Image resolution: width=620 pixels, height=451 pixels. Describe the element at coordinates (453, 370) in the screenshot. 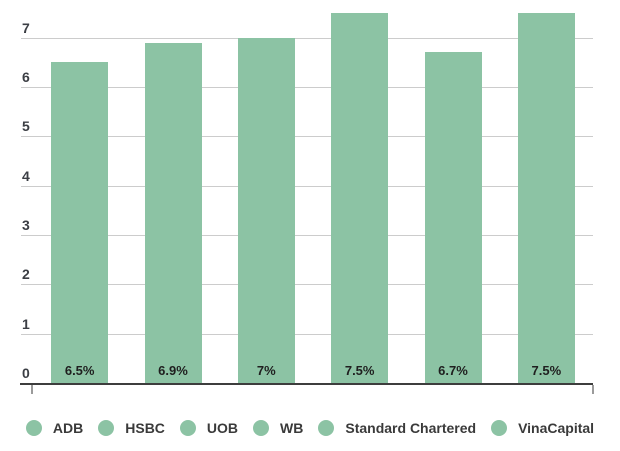

I see `bar-value-label: 6.7%` at that location.